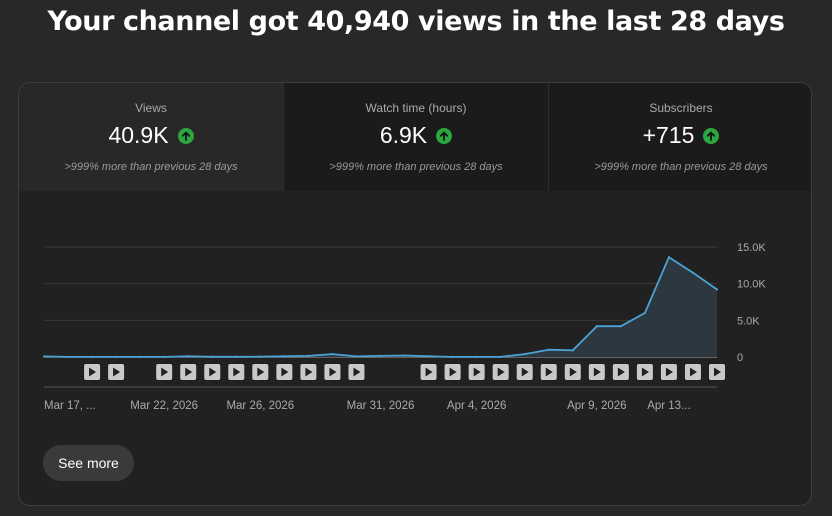 This screenshot has width=832, height=516. I want to click on tab-value: +715, so click(668, 135).